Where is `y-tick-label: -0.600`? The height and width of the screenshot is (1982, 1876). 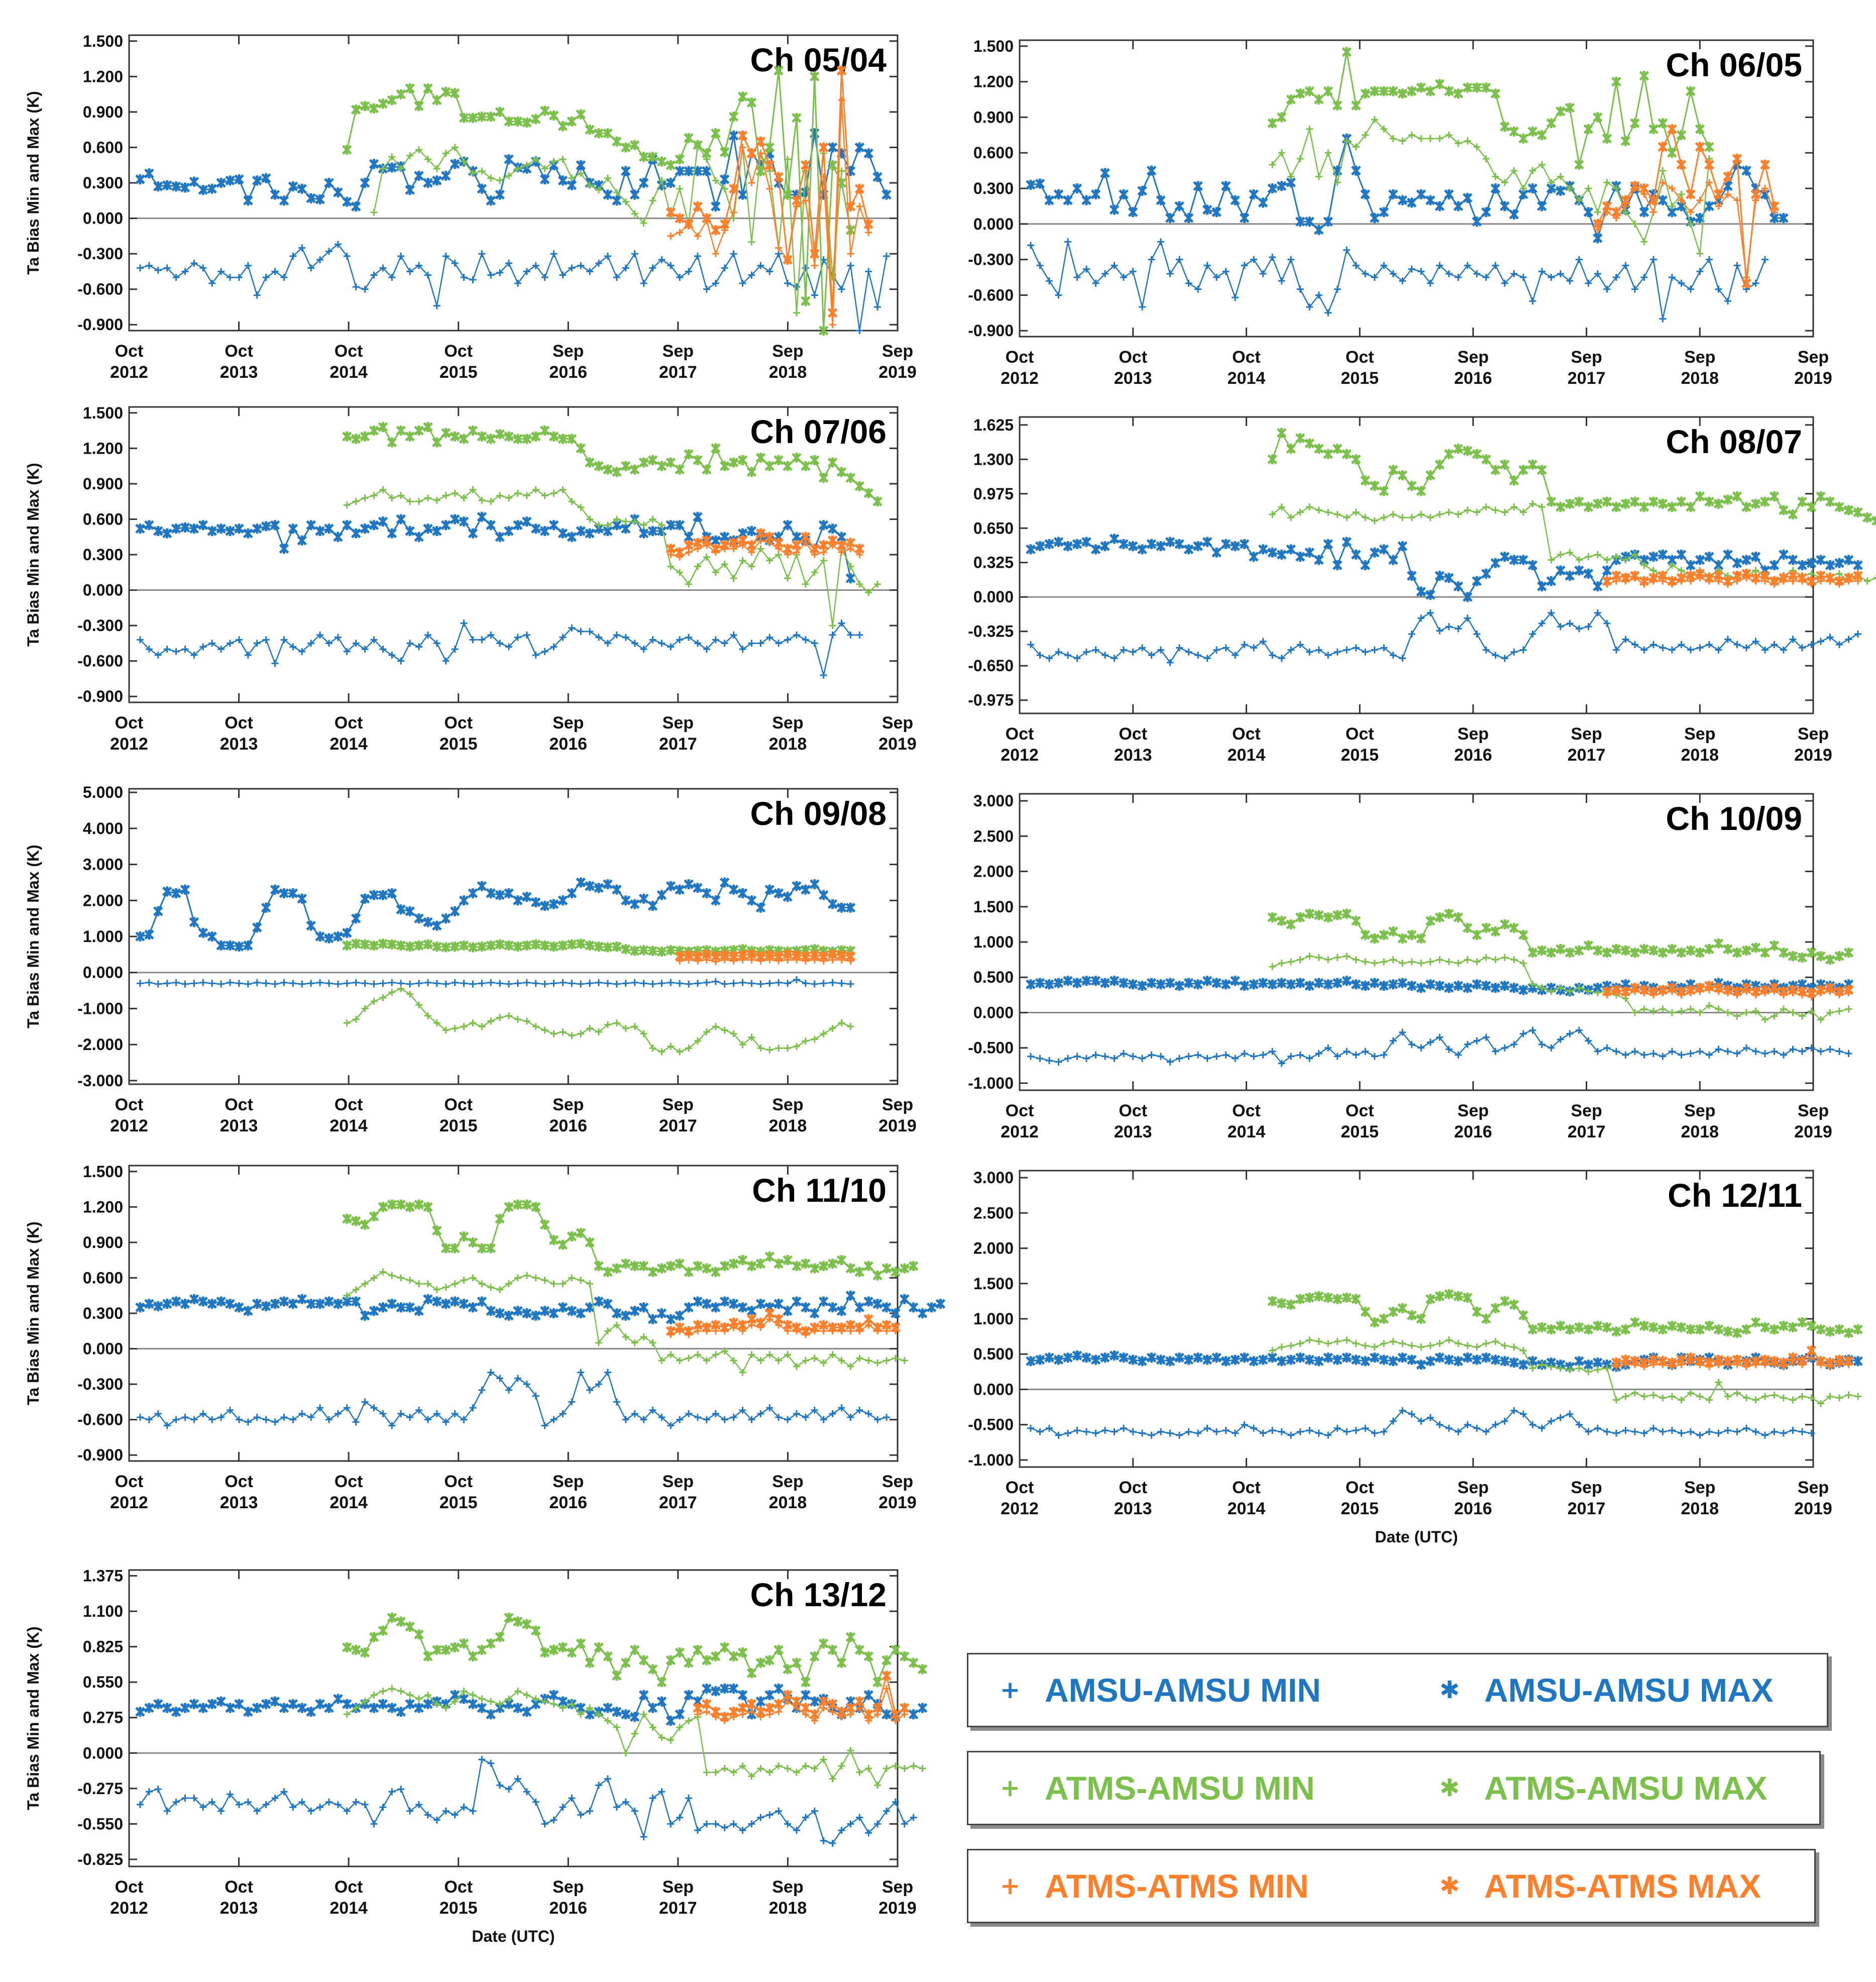
y-tick-label: -0.600 is located at coordinates (100, 289).